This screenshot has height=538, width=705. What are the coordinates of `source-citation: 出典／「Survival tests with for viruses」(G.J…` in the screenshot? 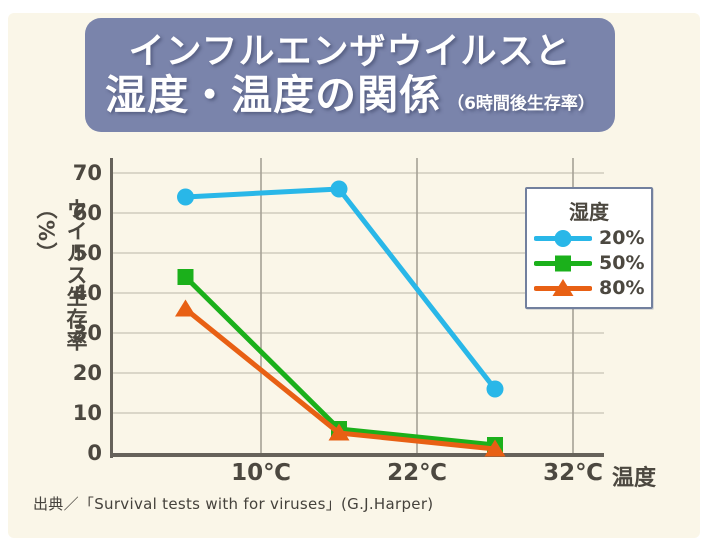 It's located at (233, 504).